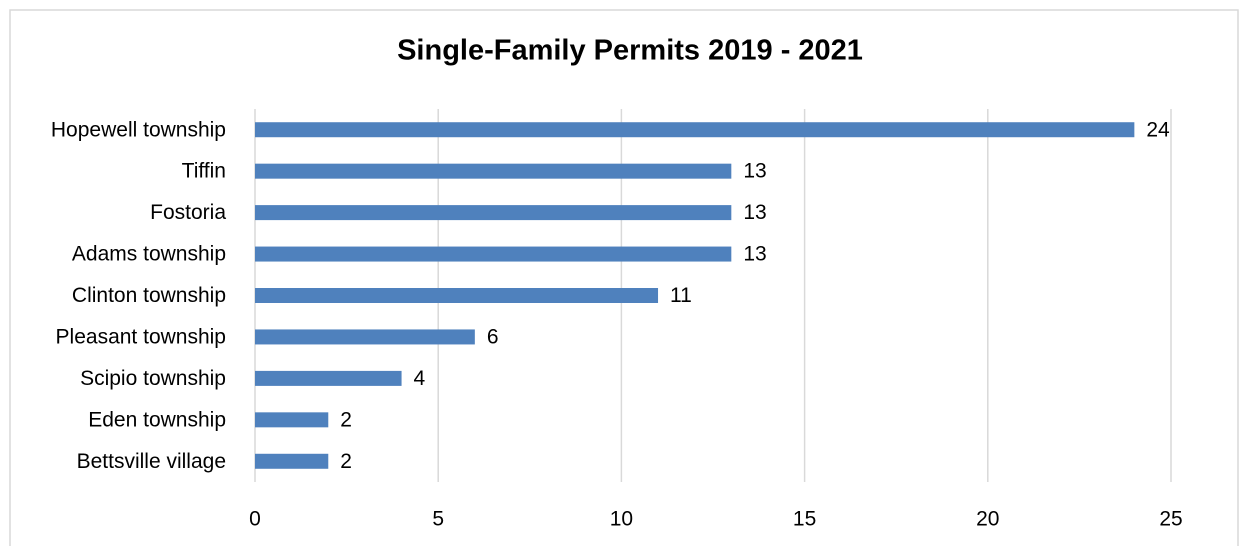 The height and width of the screenshot is (546, 1248). What do you see at coordinates (141, 336) in the screenshot?
I see `y-tick-label: Pleasant township` at bounding box center [141, 336].